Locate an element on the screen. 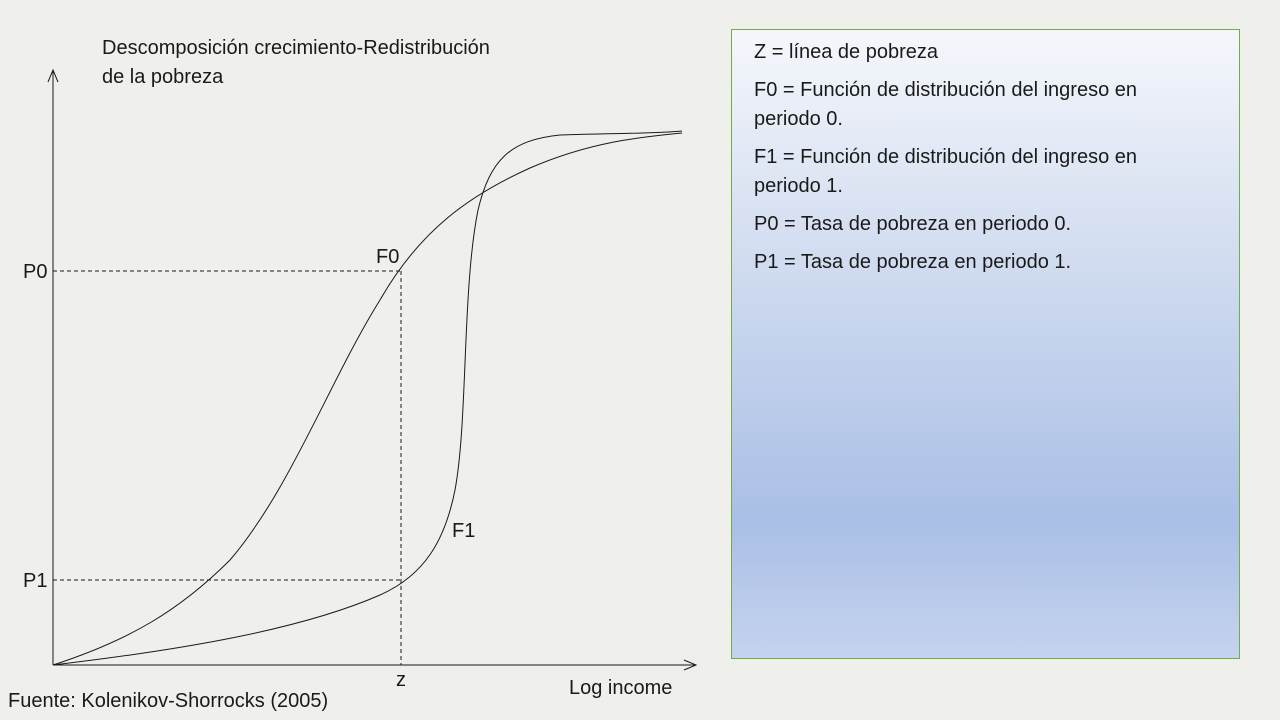 This screenshot has width=1280, height=720. legend-item-z: Z = línea de pobreza is located at coordinates (846, 52).